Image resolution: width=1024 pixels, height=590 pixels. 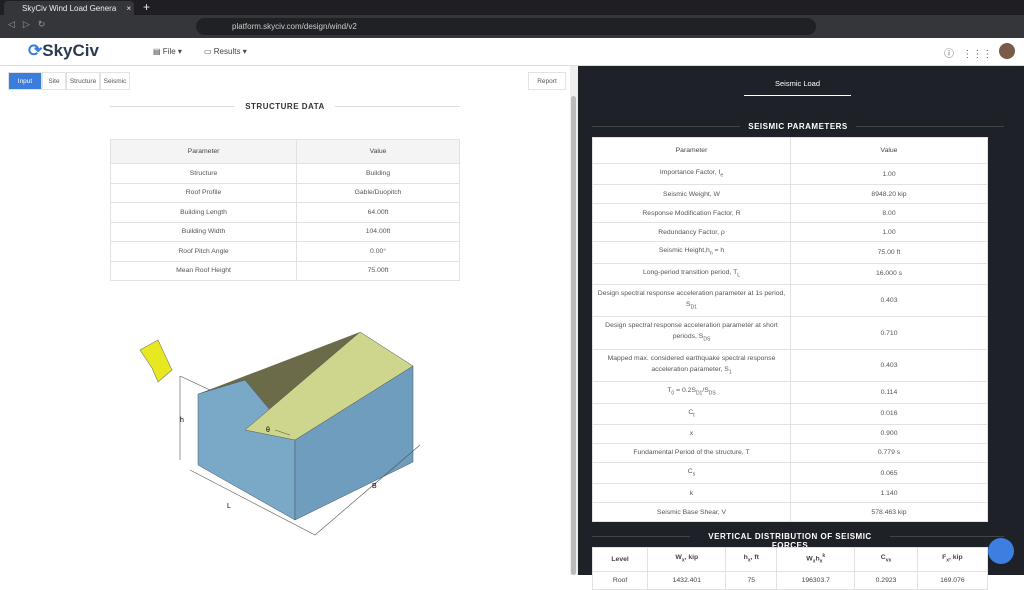 What do you see at coordinates (25, 81) in the screenshot?
I see `tab: Input` at bounding box center [25, 81].